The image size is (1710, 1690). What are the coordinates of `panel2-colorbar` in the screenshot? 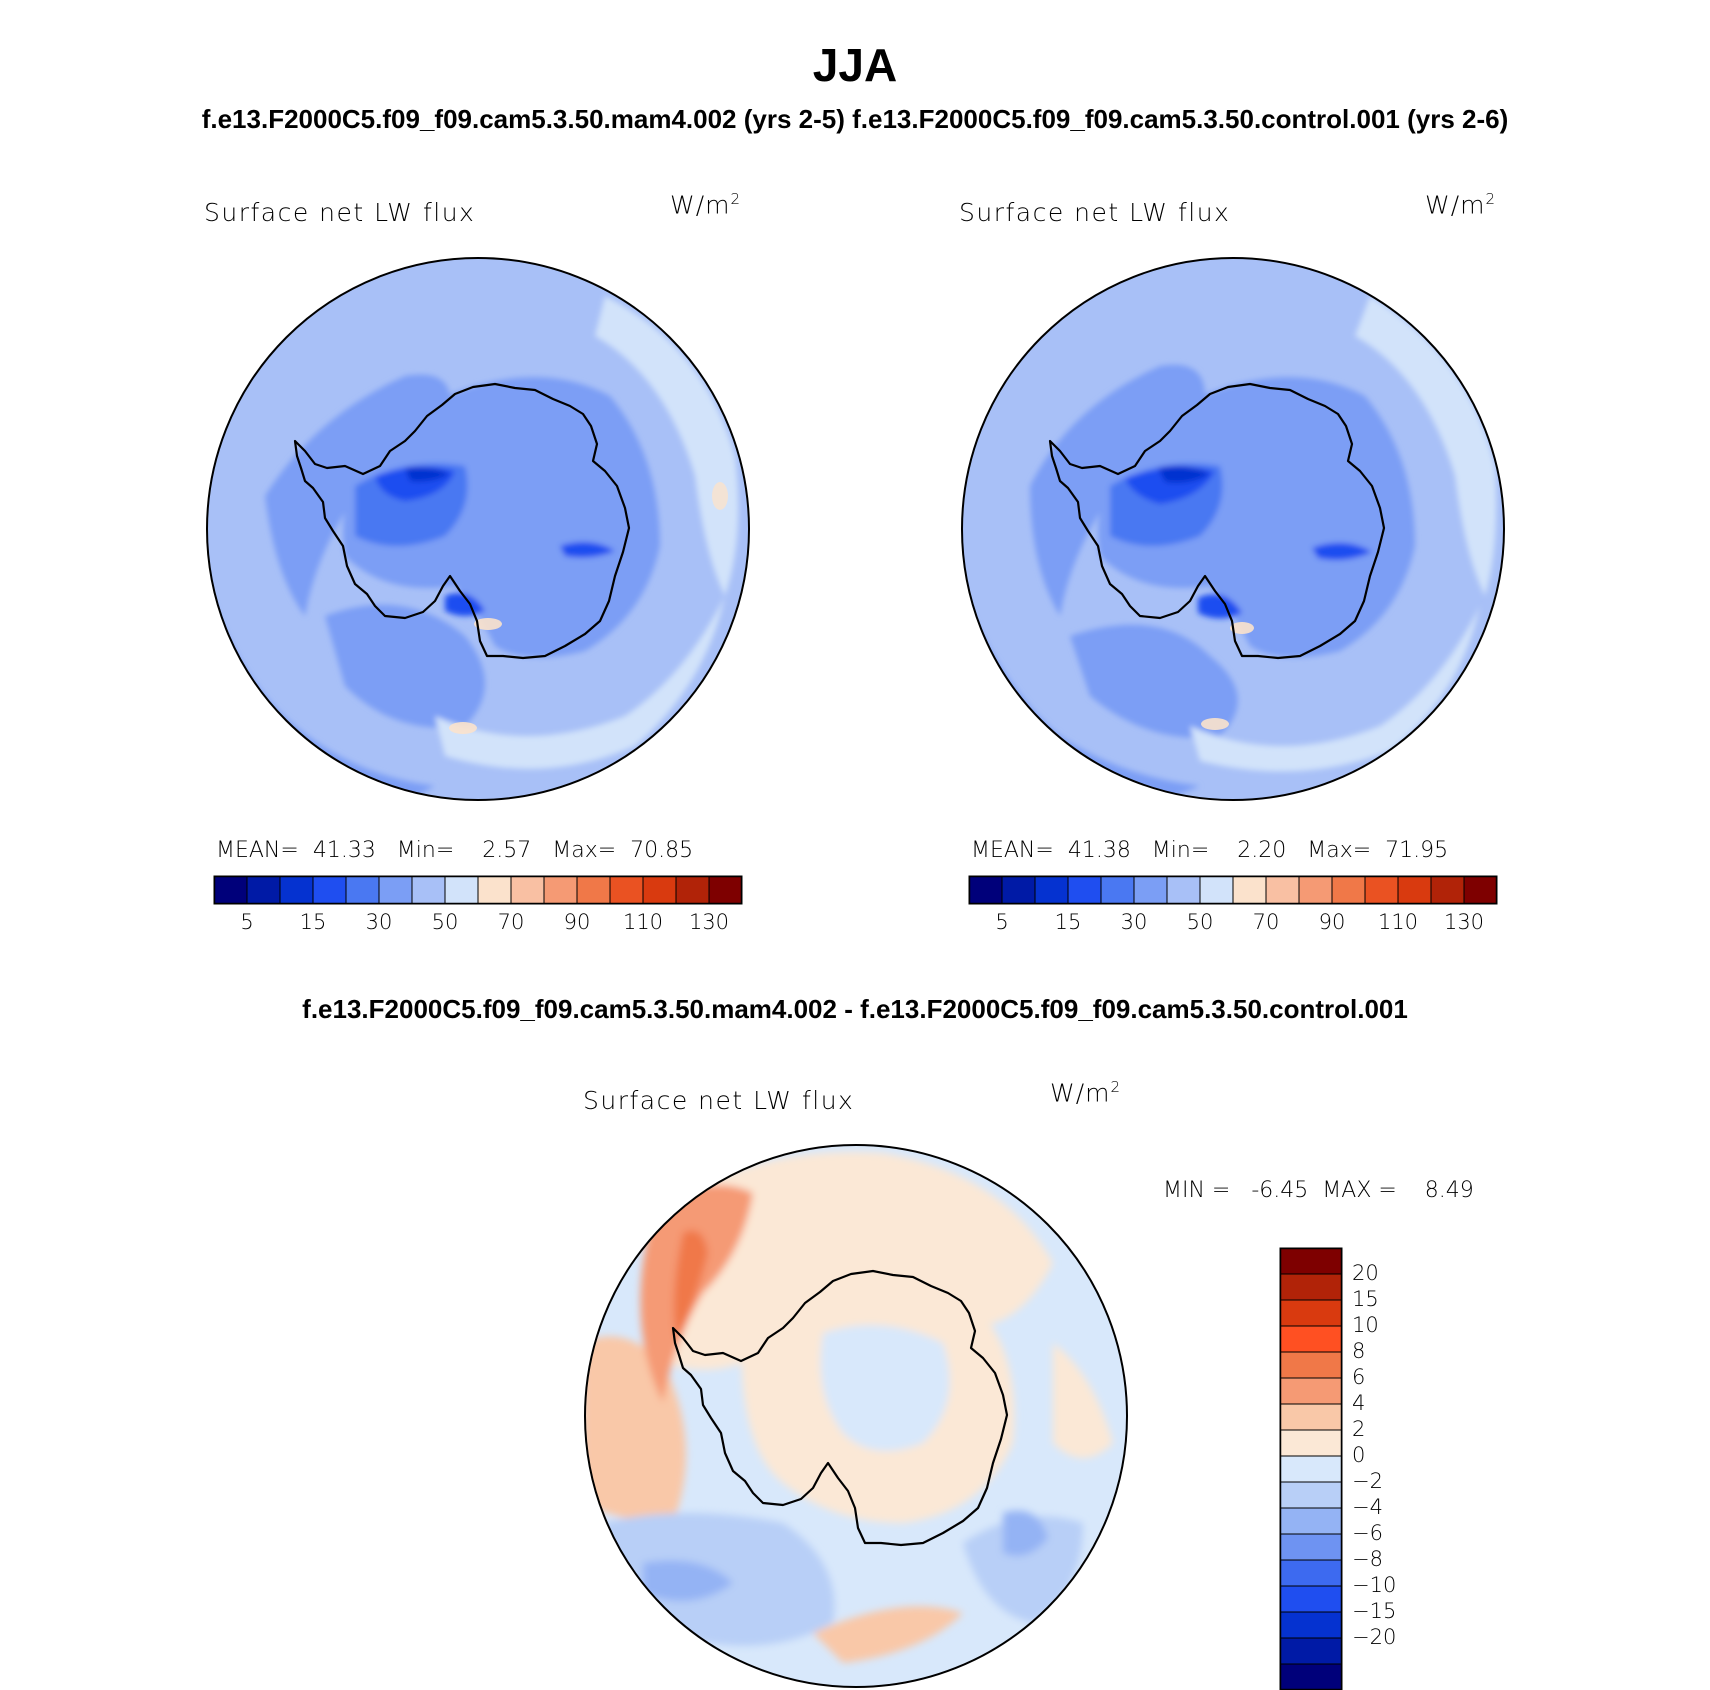 It's located at (1233, 890).